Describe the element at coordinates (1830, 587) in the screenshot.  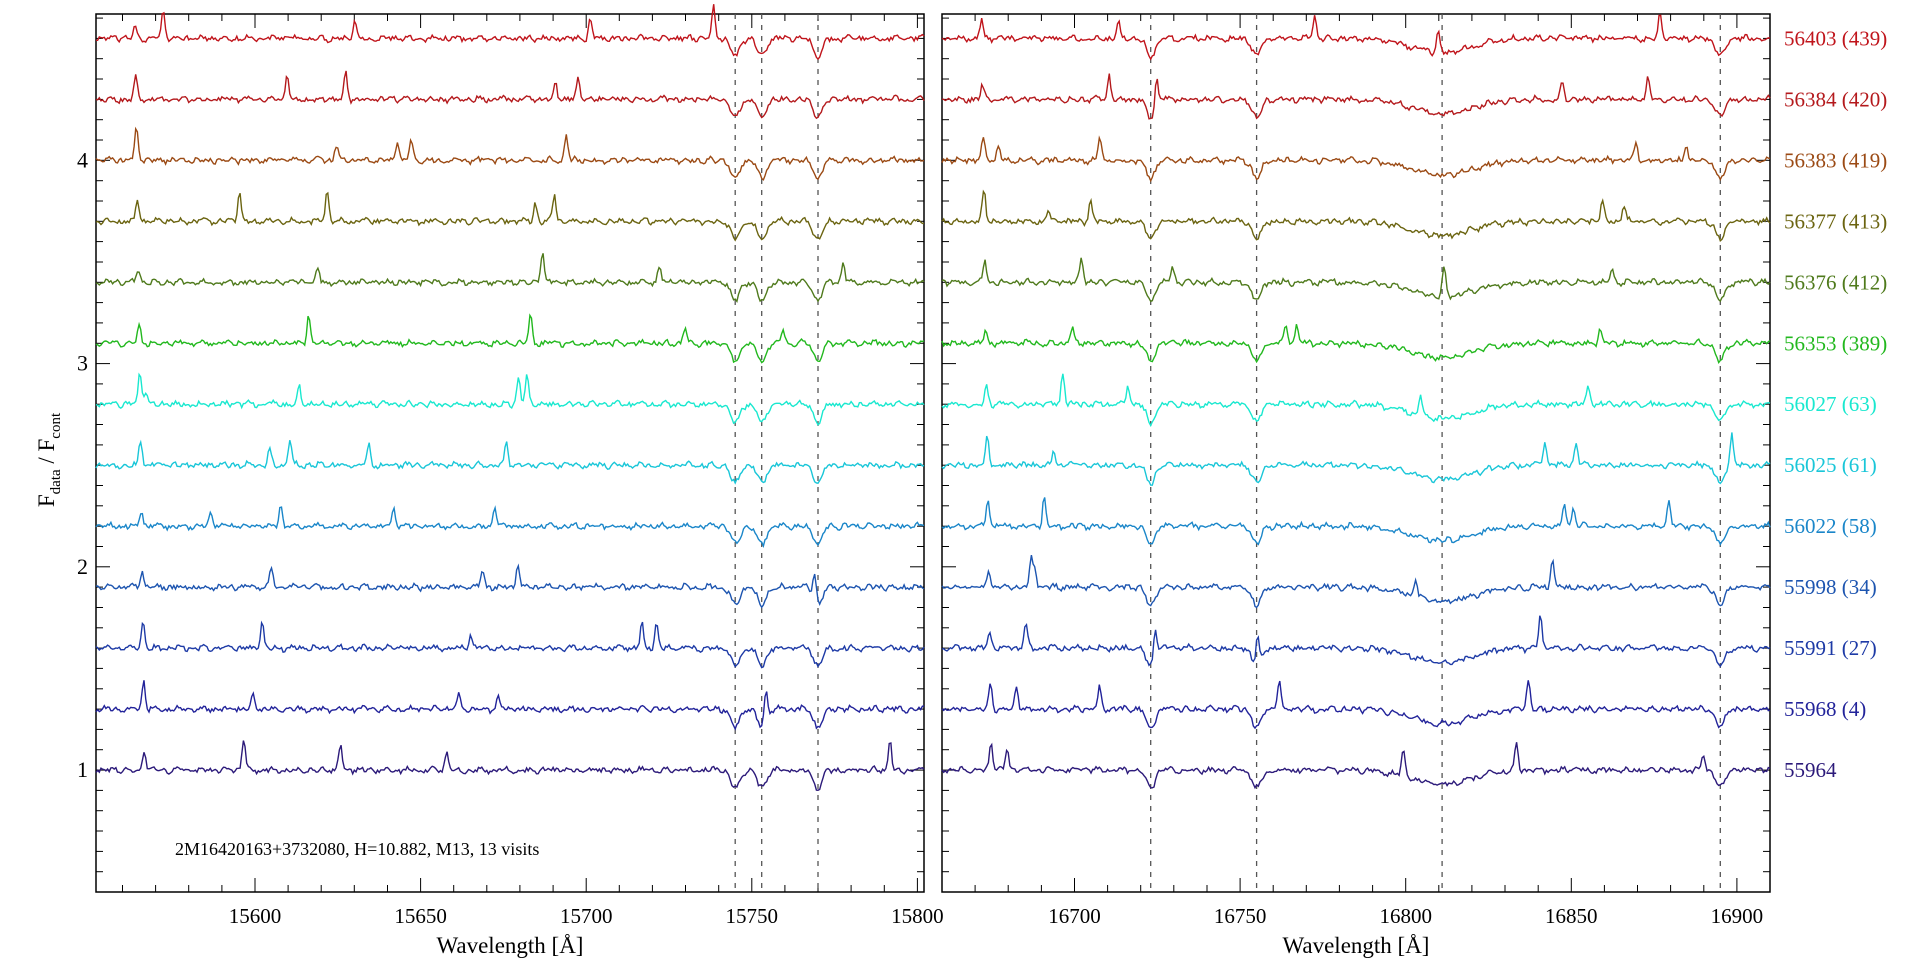
I see `legend-entry: 55998 (34)` at that location.